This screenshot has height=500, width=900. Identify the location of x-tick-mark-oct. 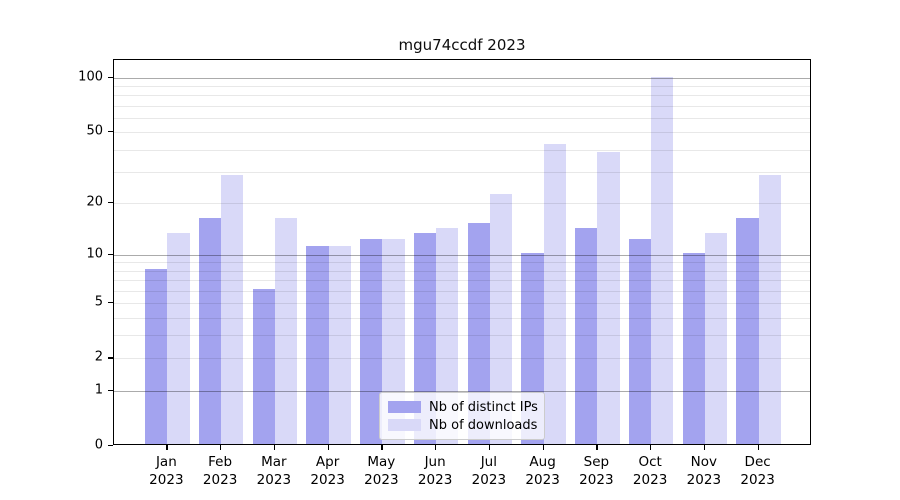
(651, 447).